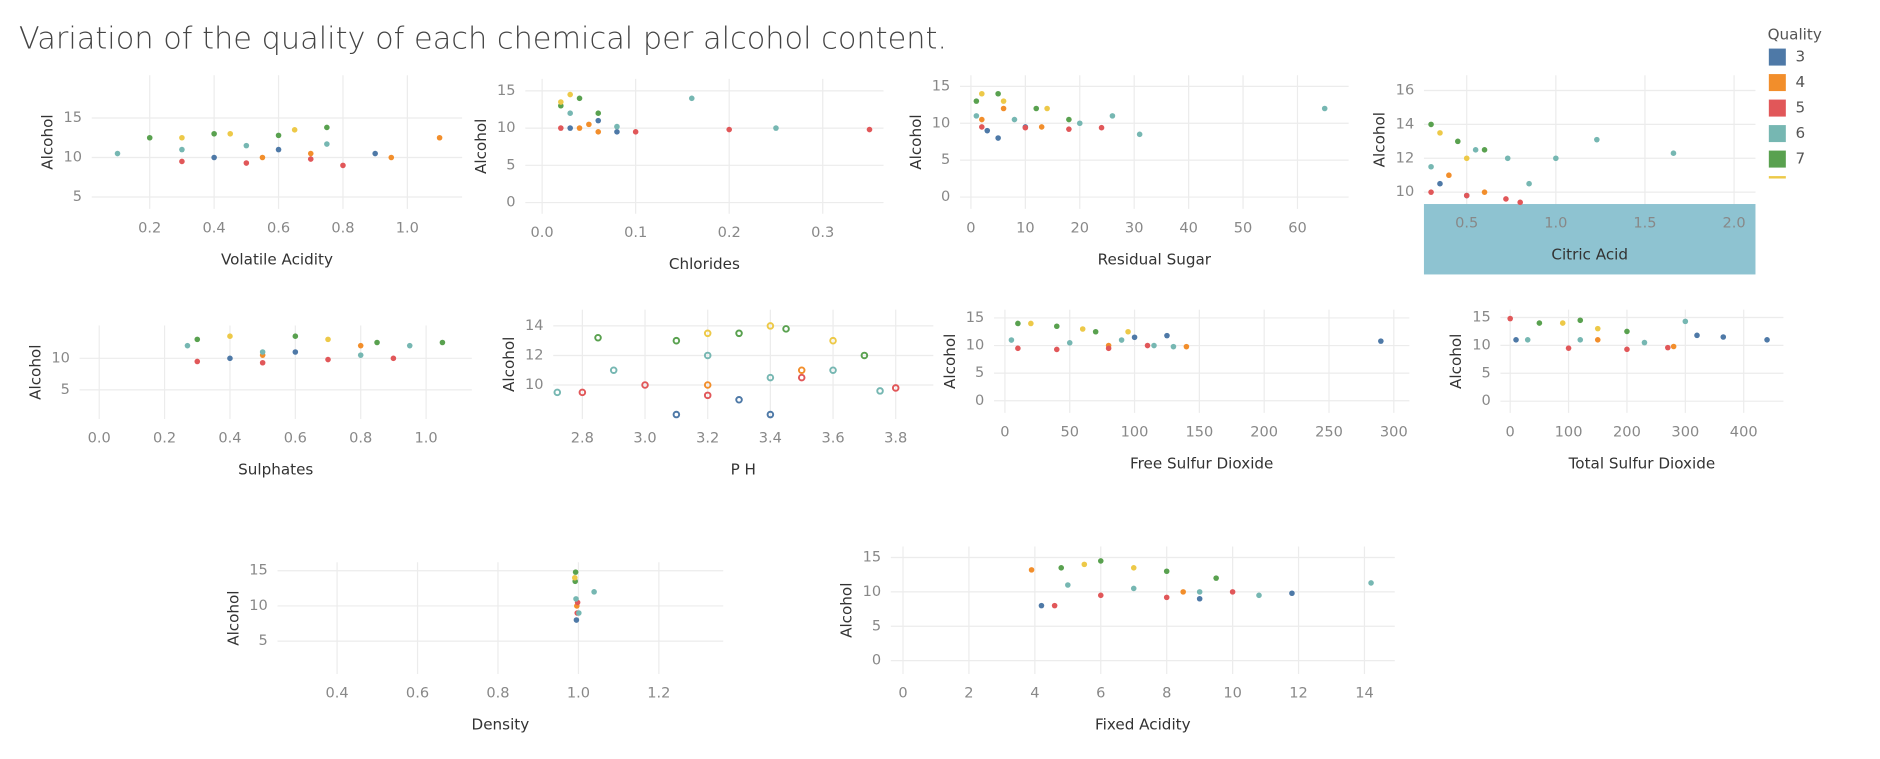 This screenshot has height=759, width=1880. Describe the element at coordinates (822, 232) in the screenshot. I see `x-tick-label: 0.3` at that location.